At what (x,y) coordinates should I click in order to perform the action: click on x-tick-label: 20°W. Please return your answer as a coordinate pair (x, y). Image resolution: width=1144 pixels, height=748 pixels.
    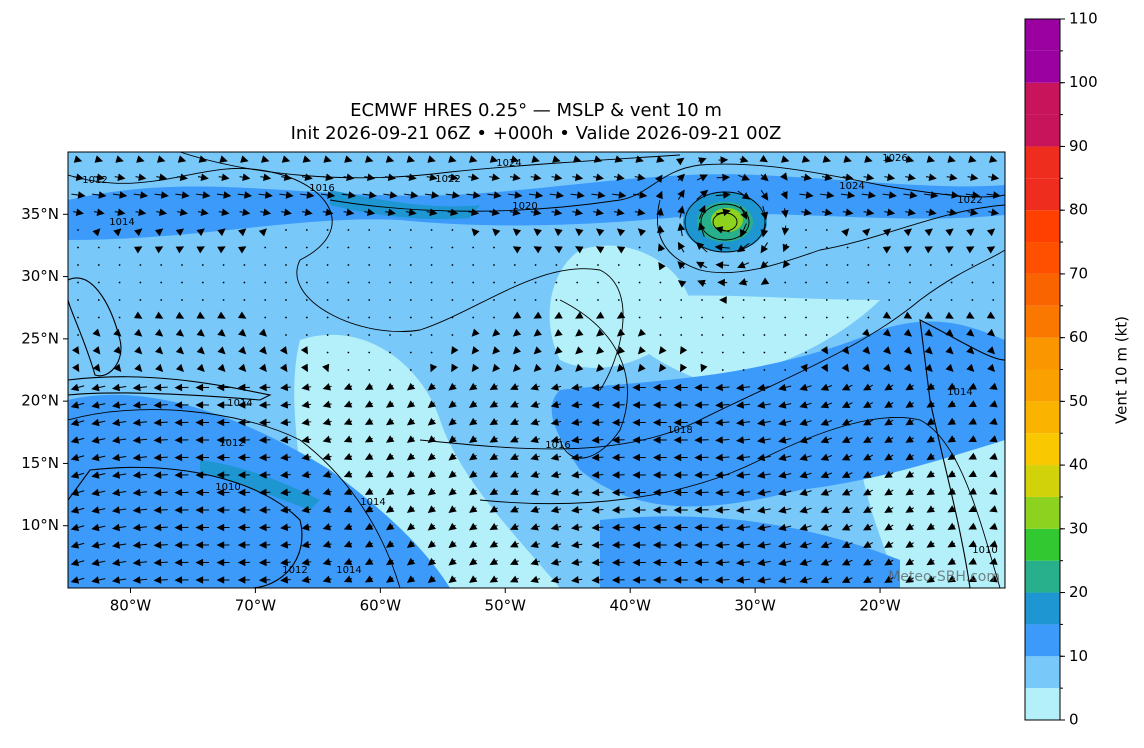
    Looking at the image, I should click on (880, 606).